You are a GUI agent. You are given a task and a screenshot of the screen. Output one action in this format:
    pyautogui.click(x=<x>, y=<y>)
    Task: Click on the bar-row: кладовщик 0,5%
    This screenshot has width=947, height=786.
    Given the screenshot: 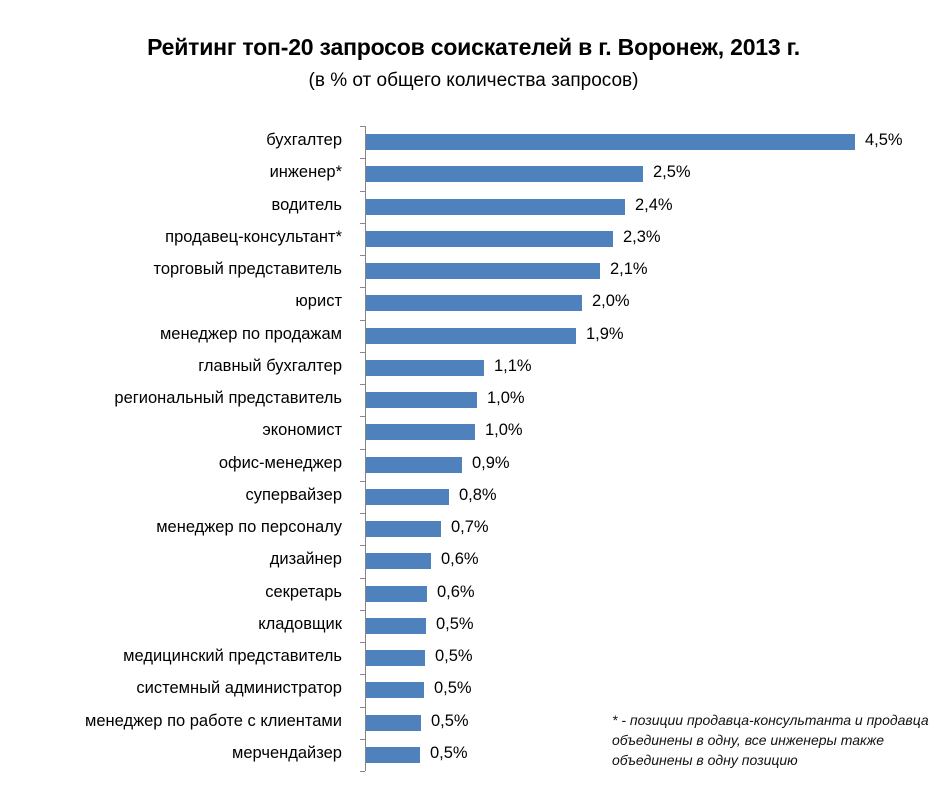 What is the action you would take?
    pyautogui.click(x=473, y=626)
    